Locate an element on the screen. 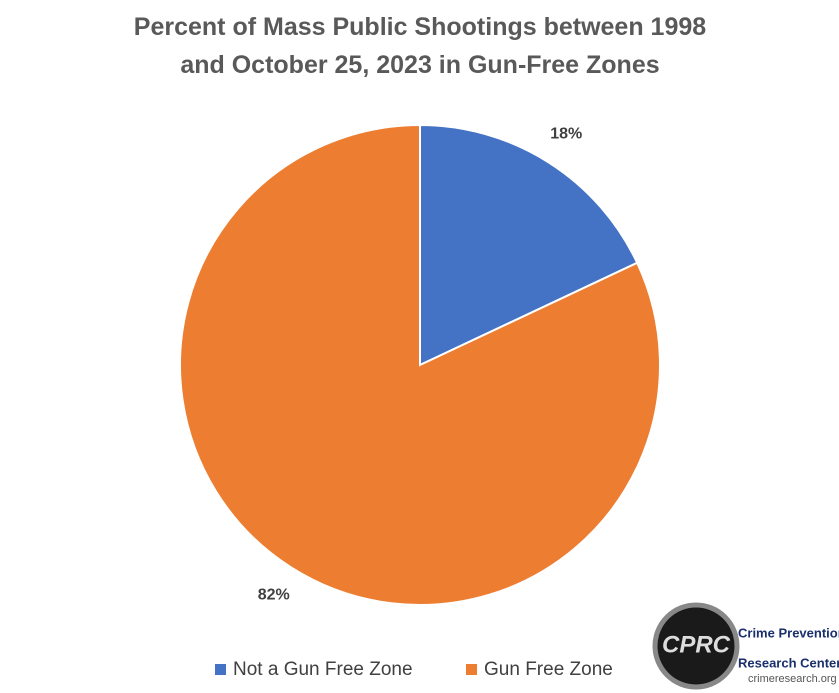 Image resolution: width=839 pixels, height=693 pixels. logo-name: Research Center is located at coordinates (788, 662).